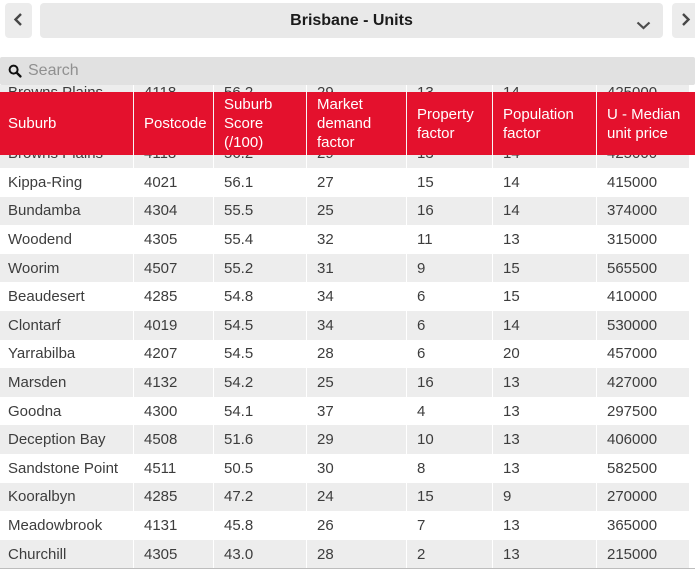  Describe the element at coordinates (356, 525) in the screenshot. I see `cell-market-demand-factor: 26` at that location.